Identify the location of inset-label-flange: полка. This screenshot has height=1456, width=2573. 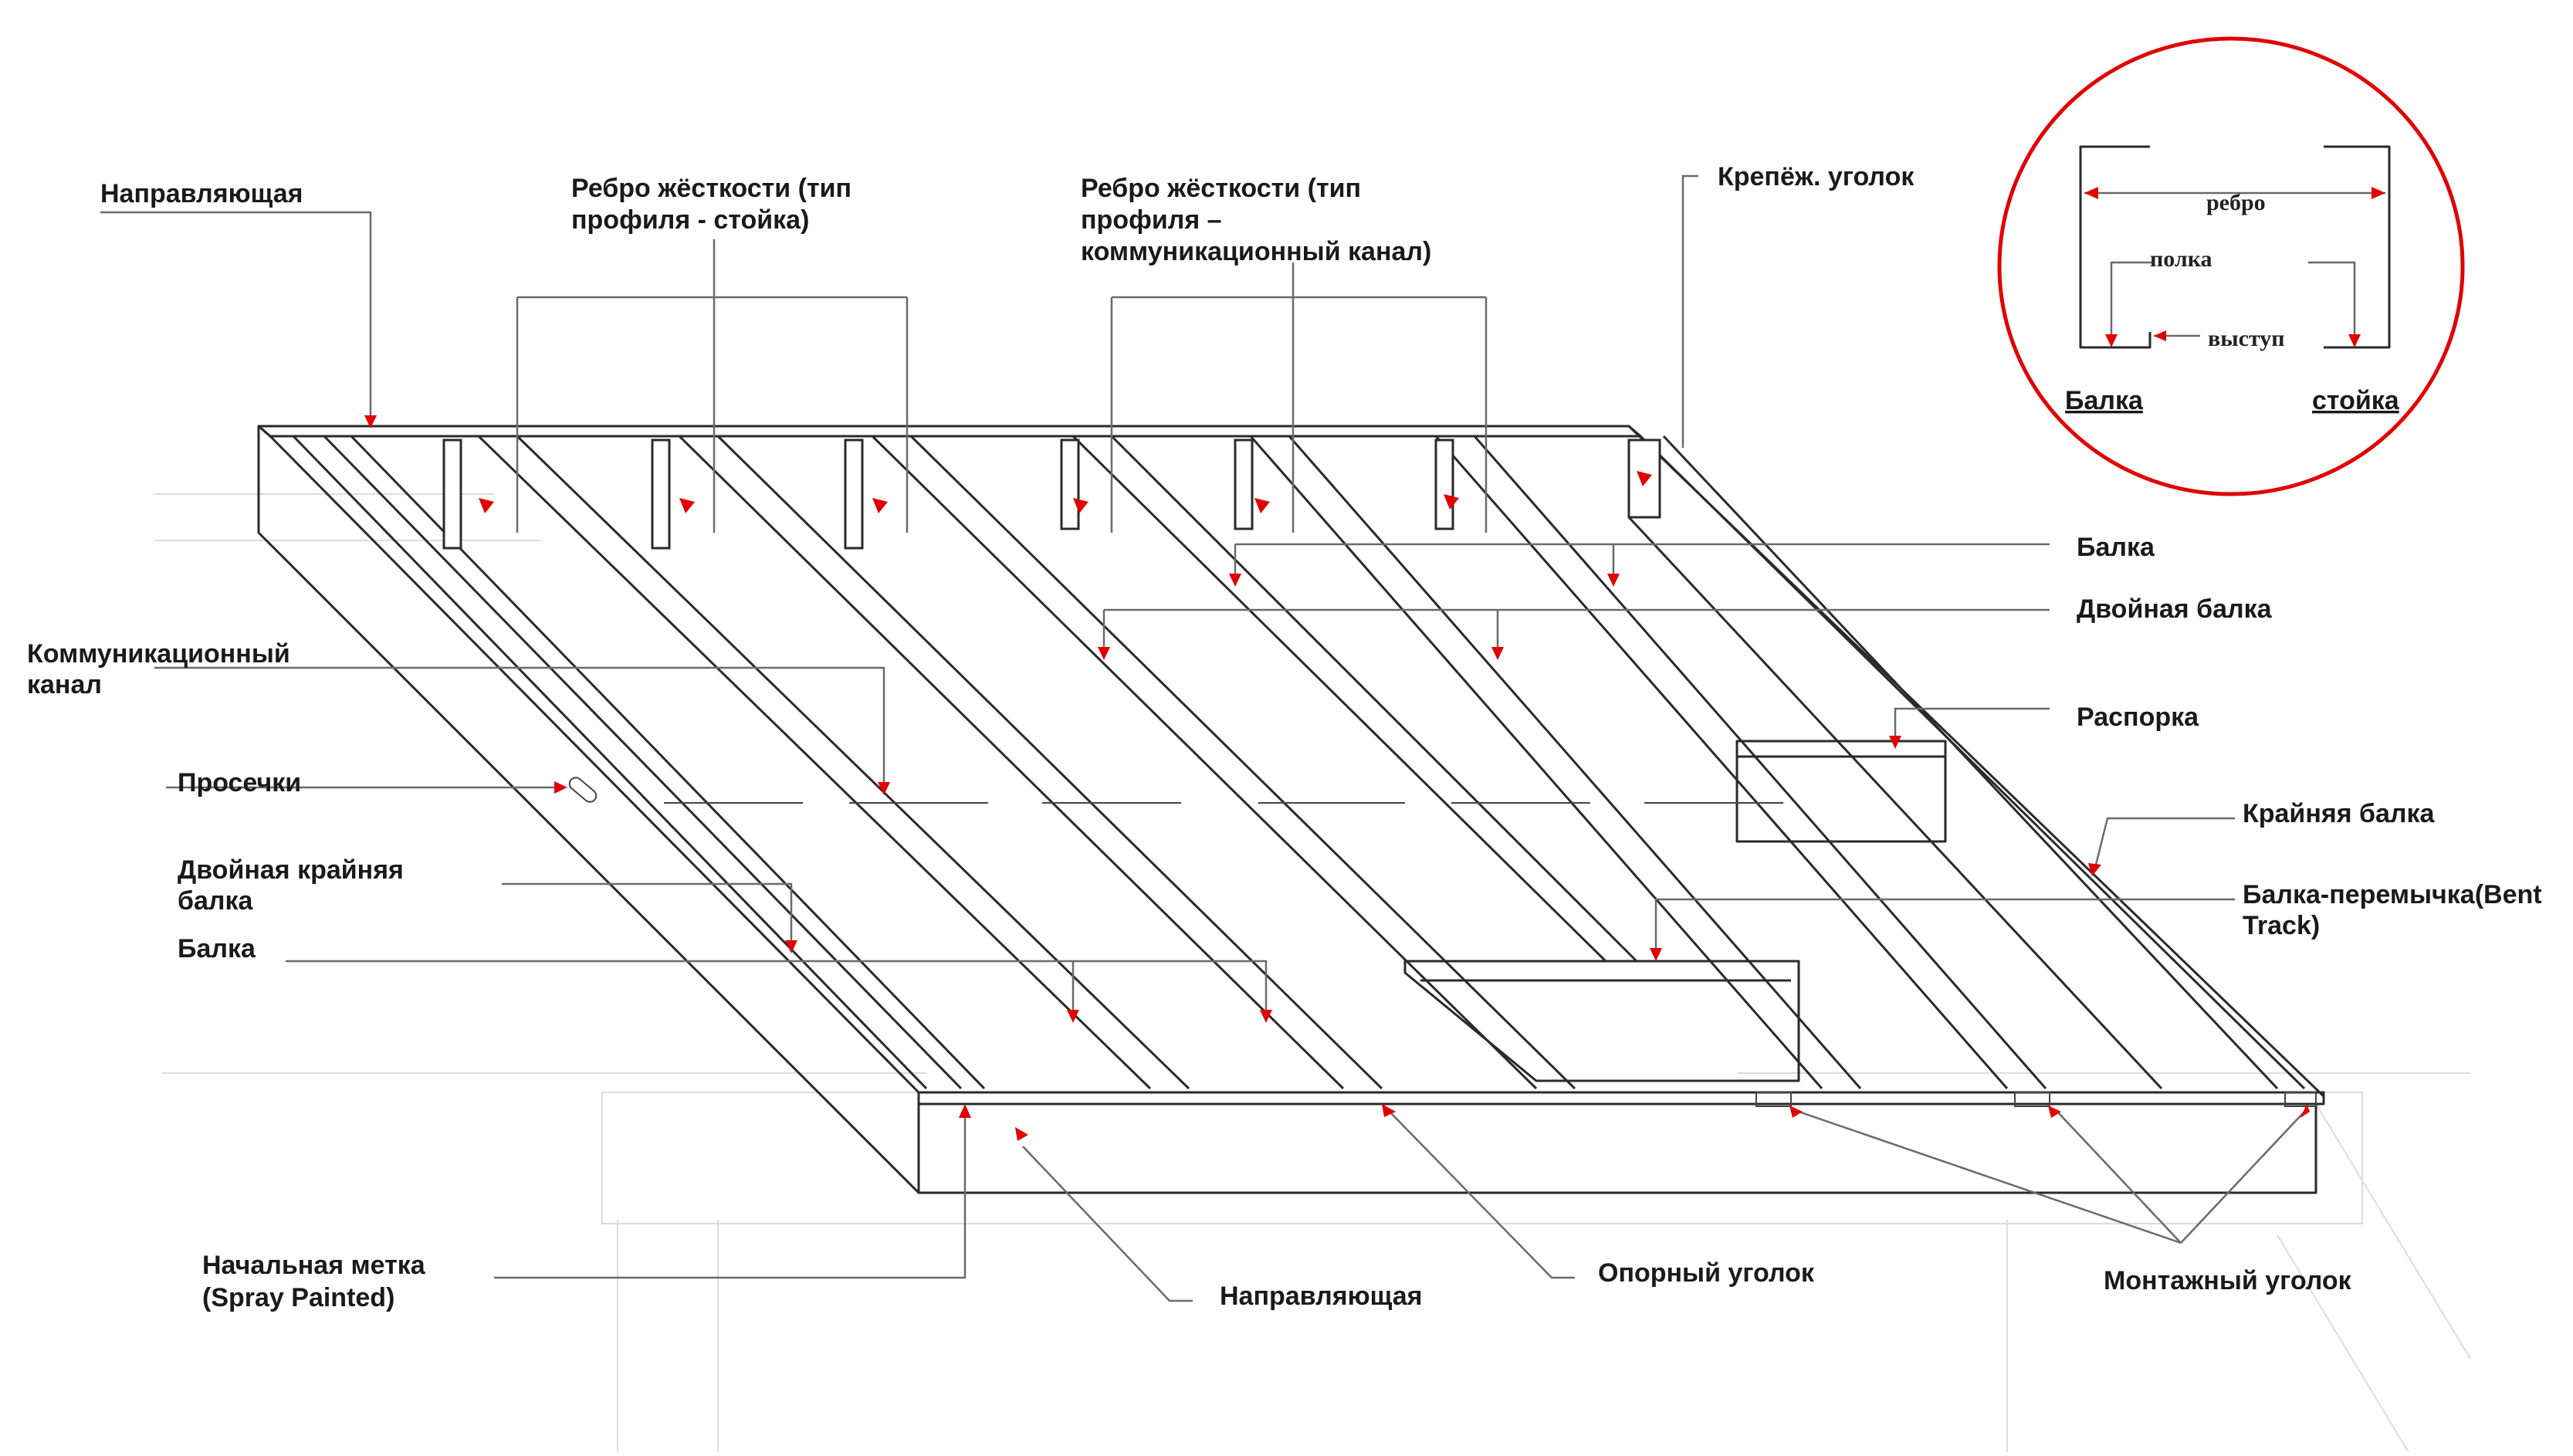
(2181, 259).